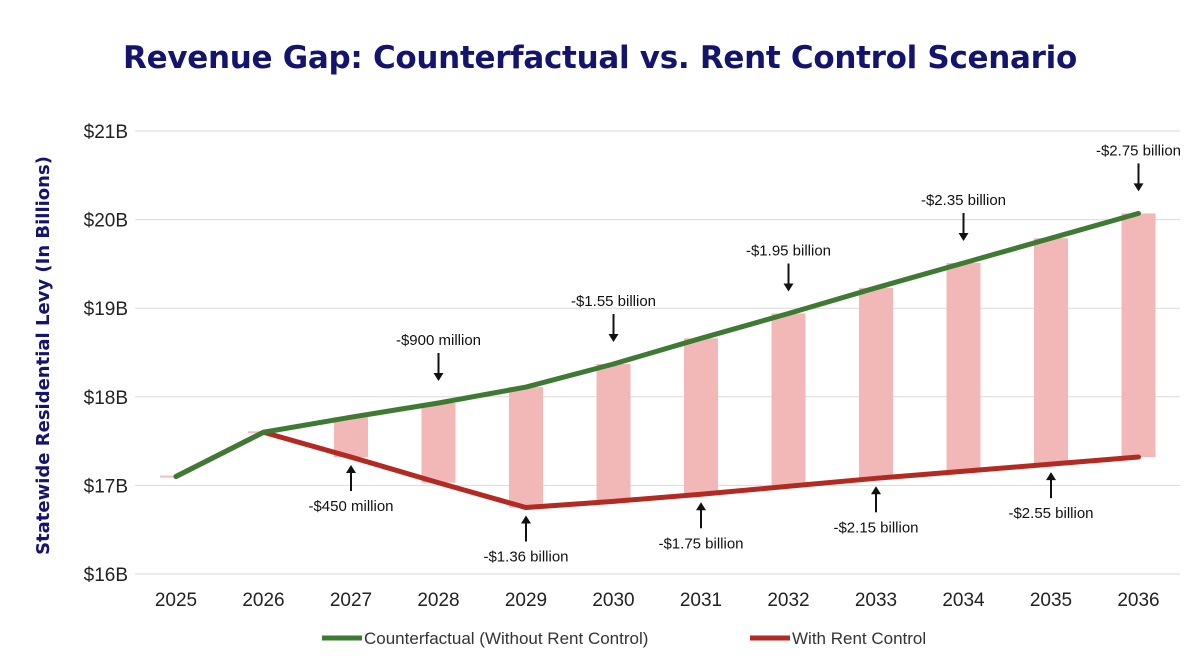 The image size is (1200, 671). Describe the element at coordinates (106, 221) in the screenshot. I see `y-tick-label: $20B` at that location.